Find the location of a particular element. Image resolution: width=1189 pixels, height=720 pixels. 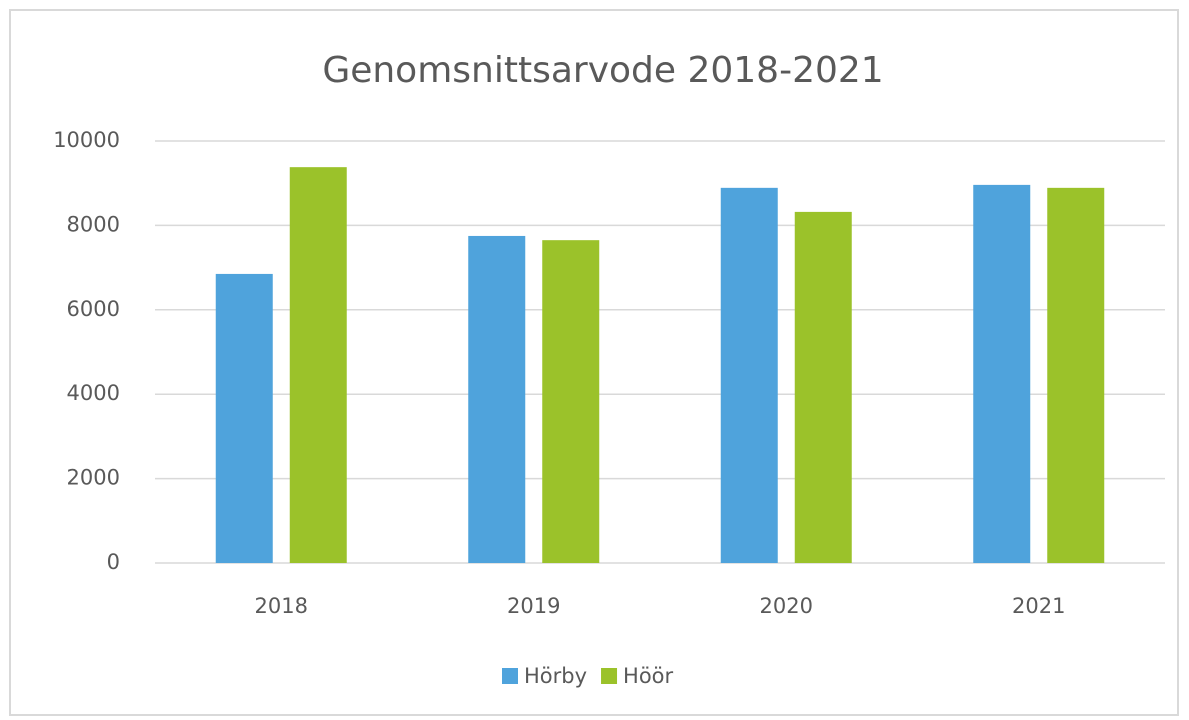

y-tick-label: 2000 is located at coordinates (93, 478).